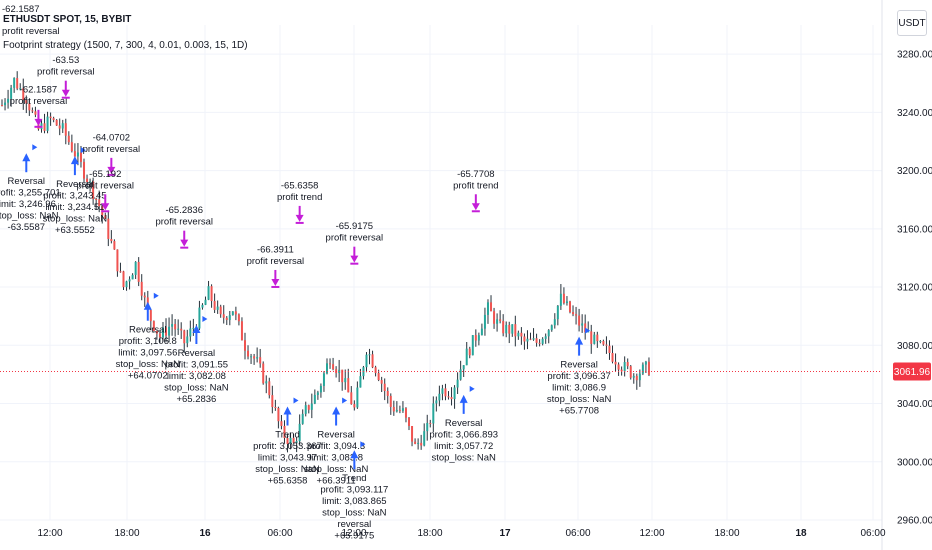 The image size is (932, 550). What do you see at coordinates (914, 55) in the screenshot?
I see `price-tick-label: 3280.00` at bounding box center [914, 55].